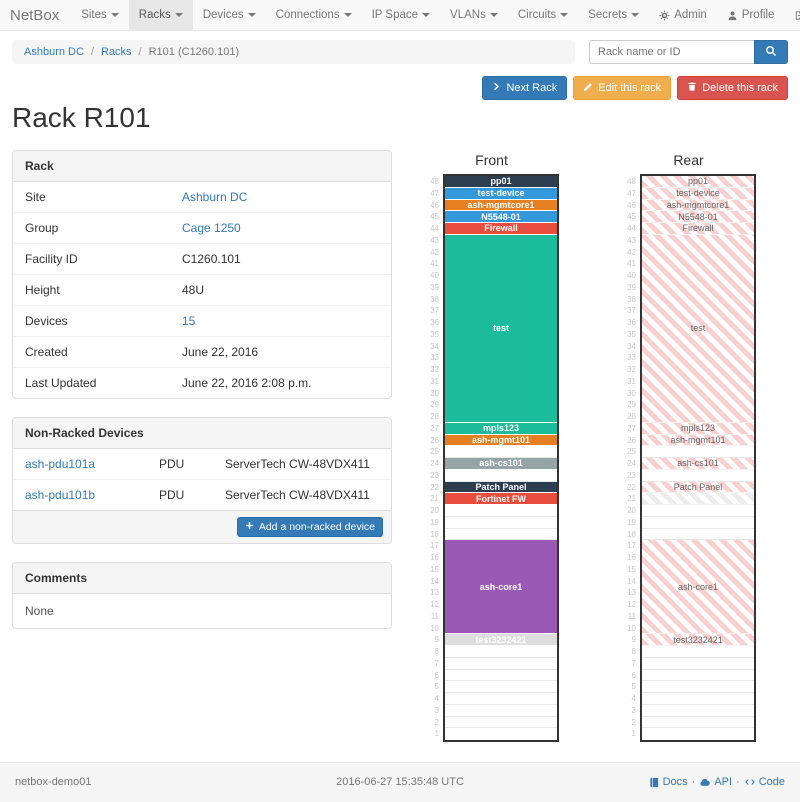 This screenshot has width=800, height=802. What do you see at coordinates (543, 15) in the screenshot?
I see `nav-item-circuits: Circuits` at bounding box center [543, 15].